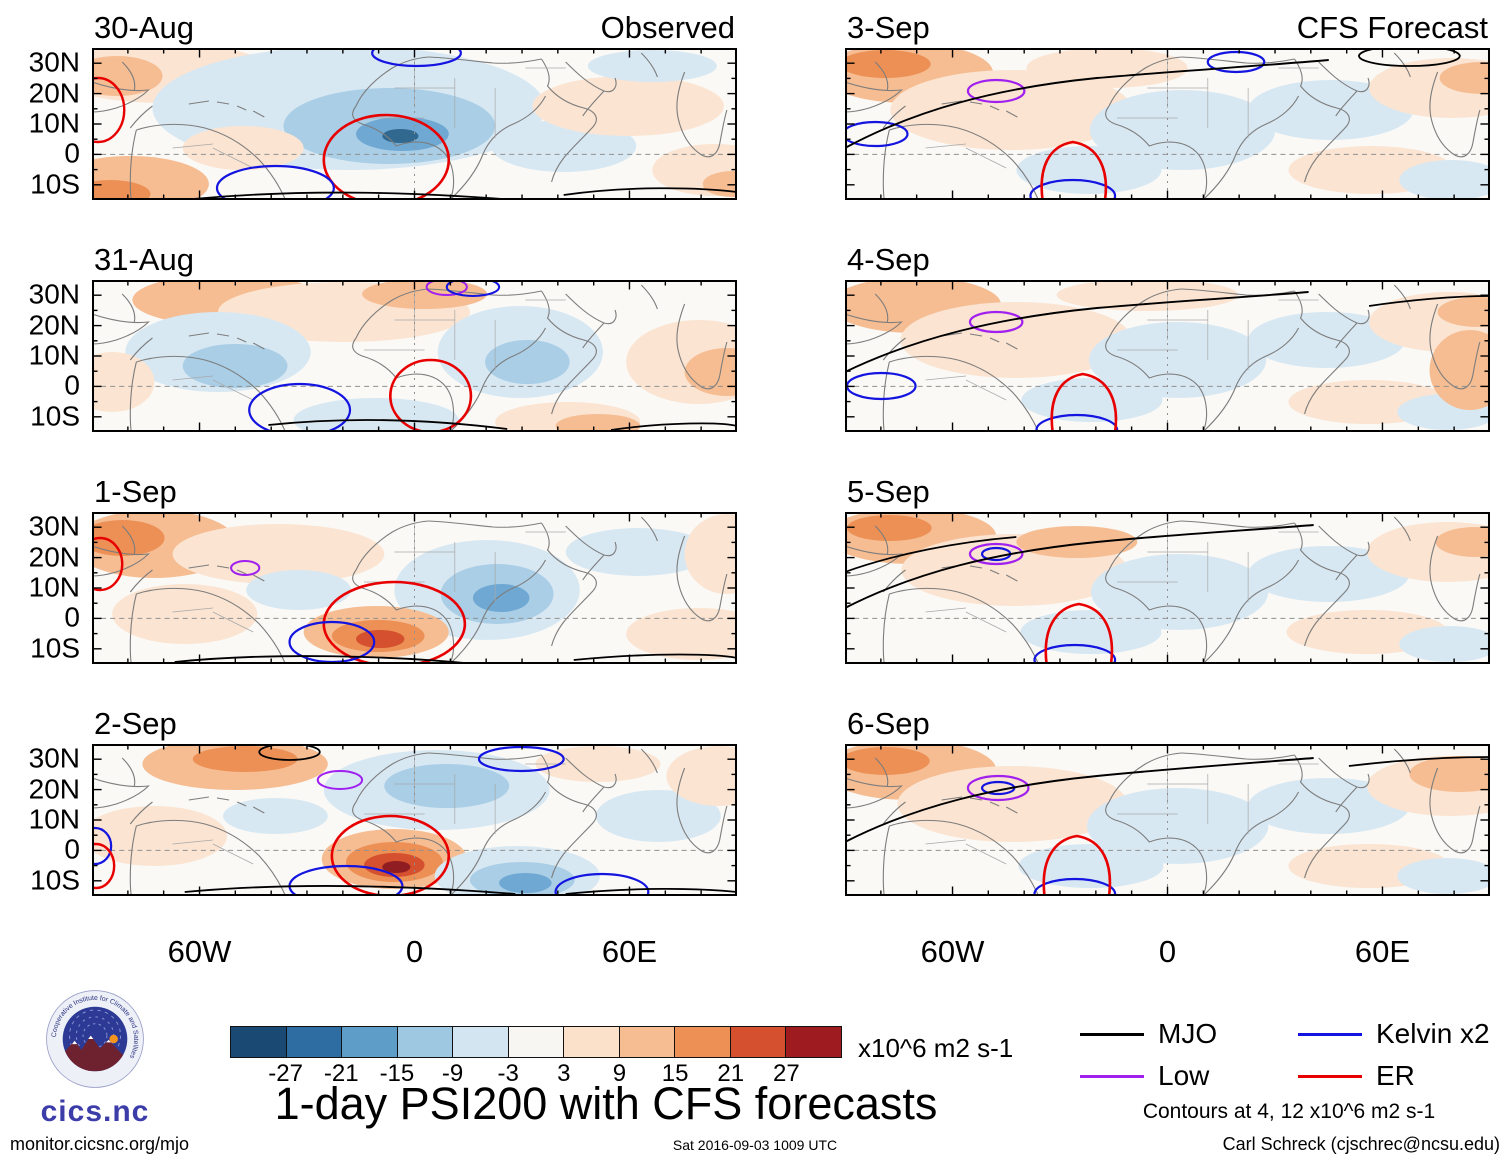 This screenshot has width=1510, height=1158. I want to click on er-line-swatch, so click(1330, 1076).